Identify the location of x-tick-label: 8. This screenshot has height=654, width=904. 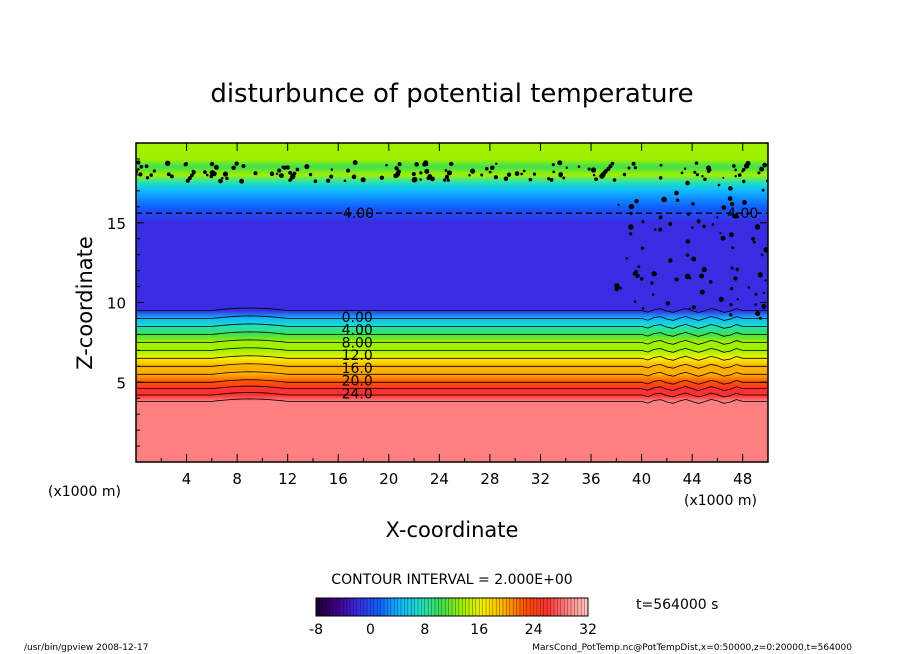
(237, 479).